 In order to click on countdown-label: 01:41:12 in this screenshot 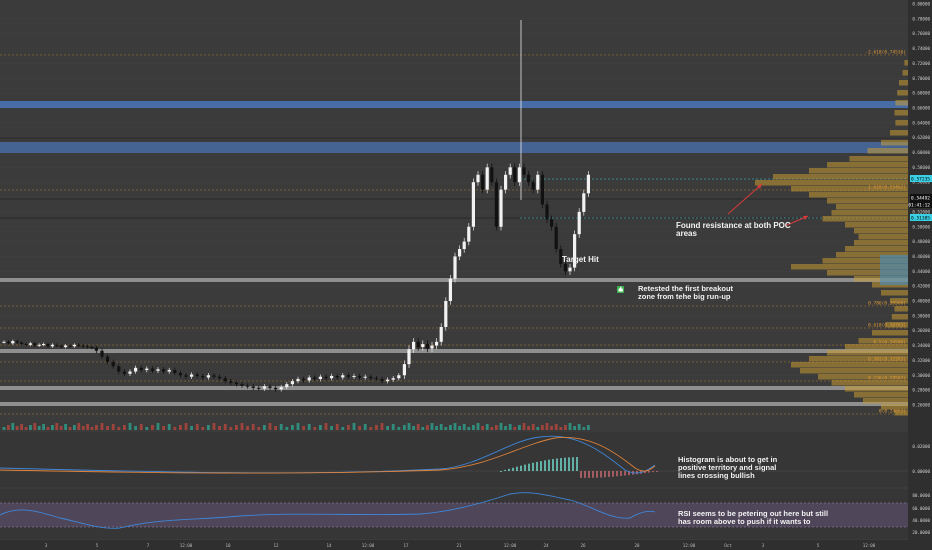, I will do `click(919, 206)`.